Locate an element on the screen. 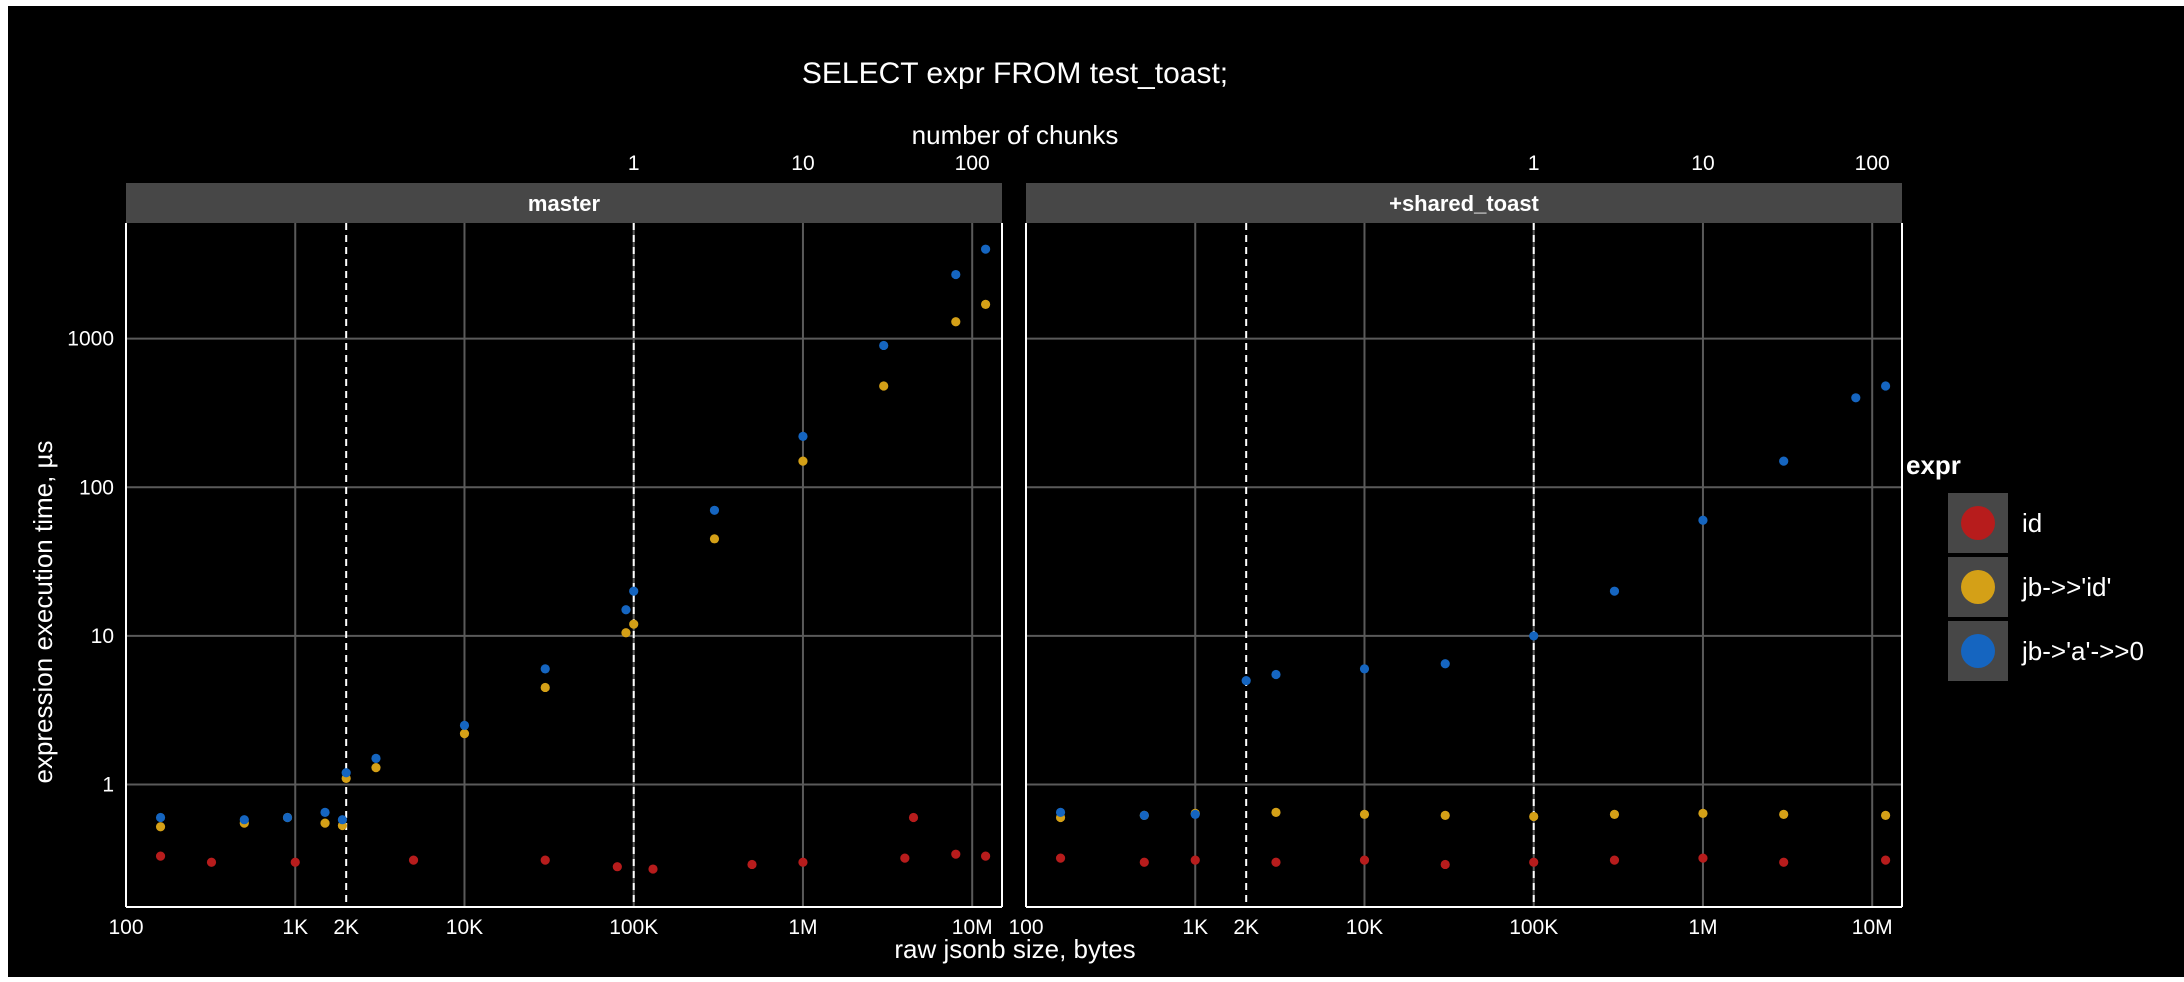  x-tick-label: 10M is located at coordinates (1872, 927).